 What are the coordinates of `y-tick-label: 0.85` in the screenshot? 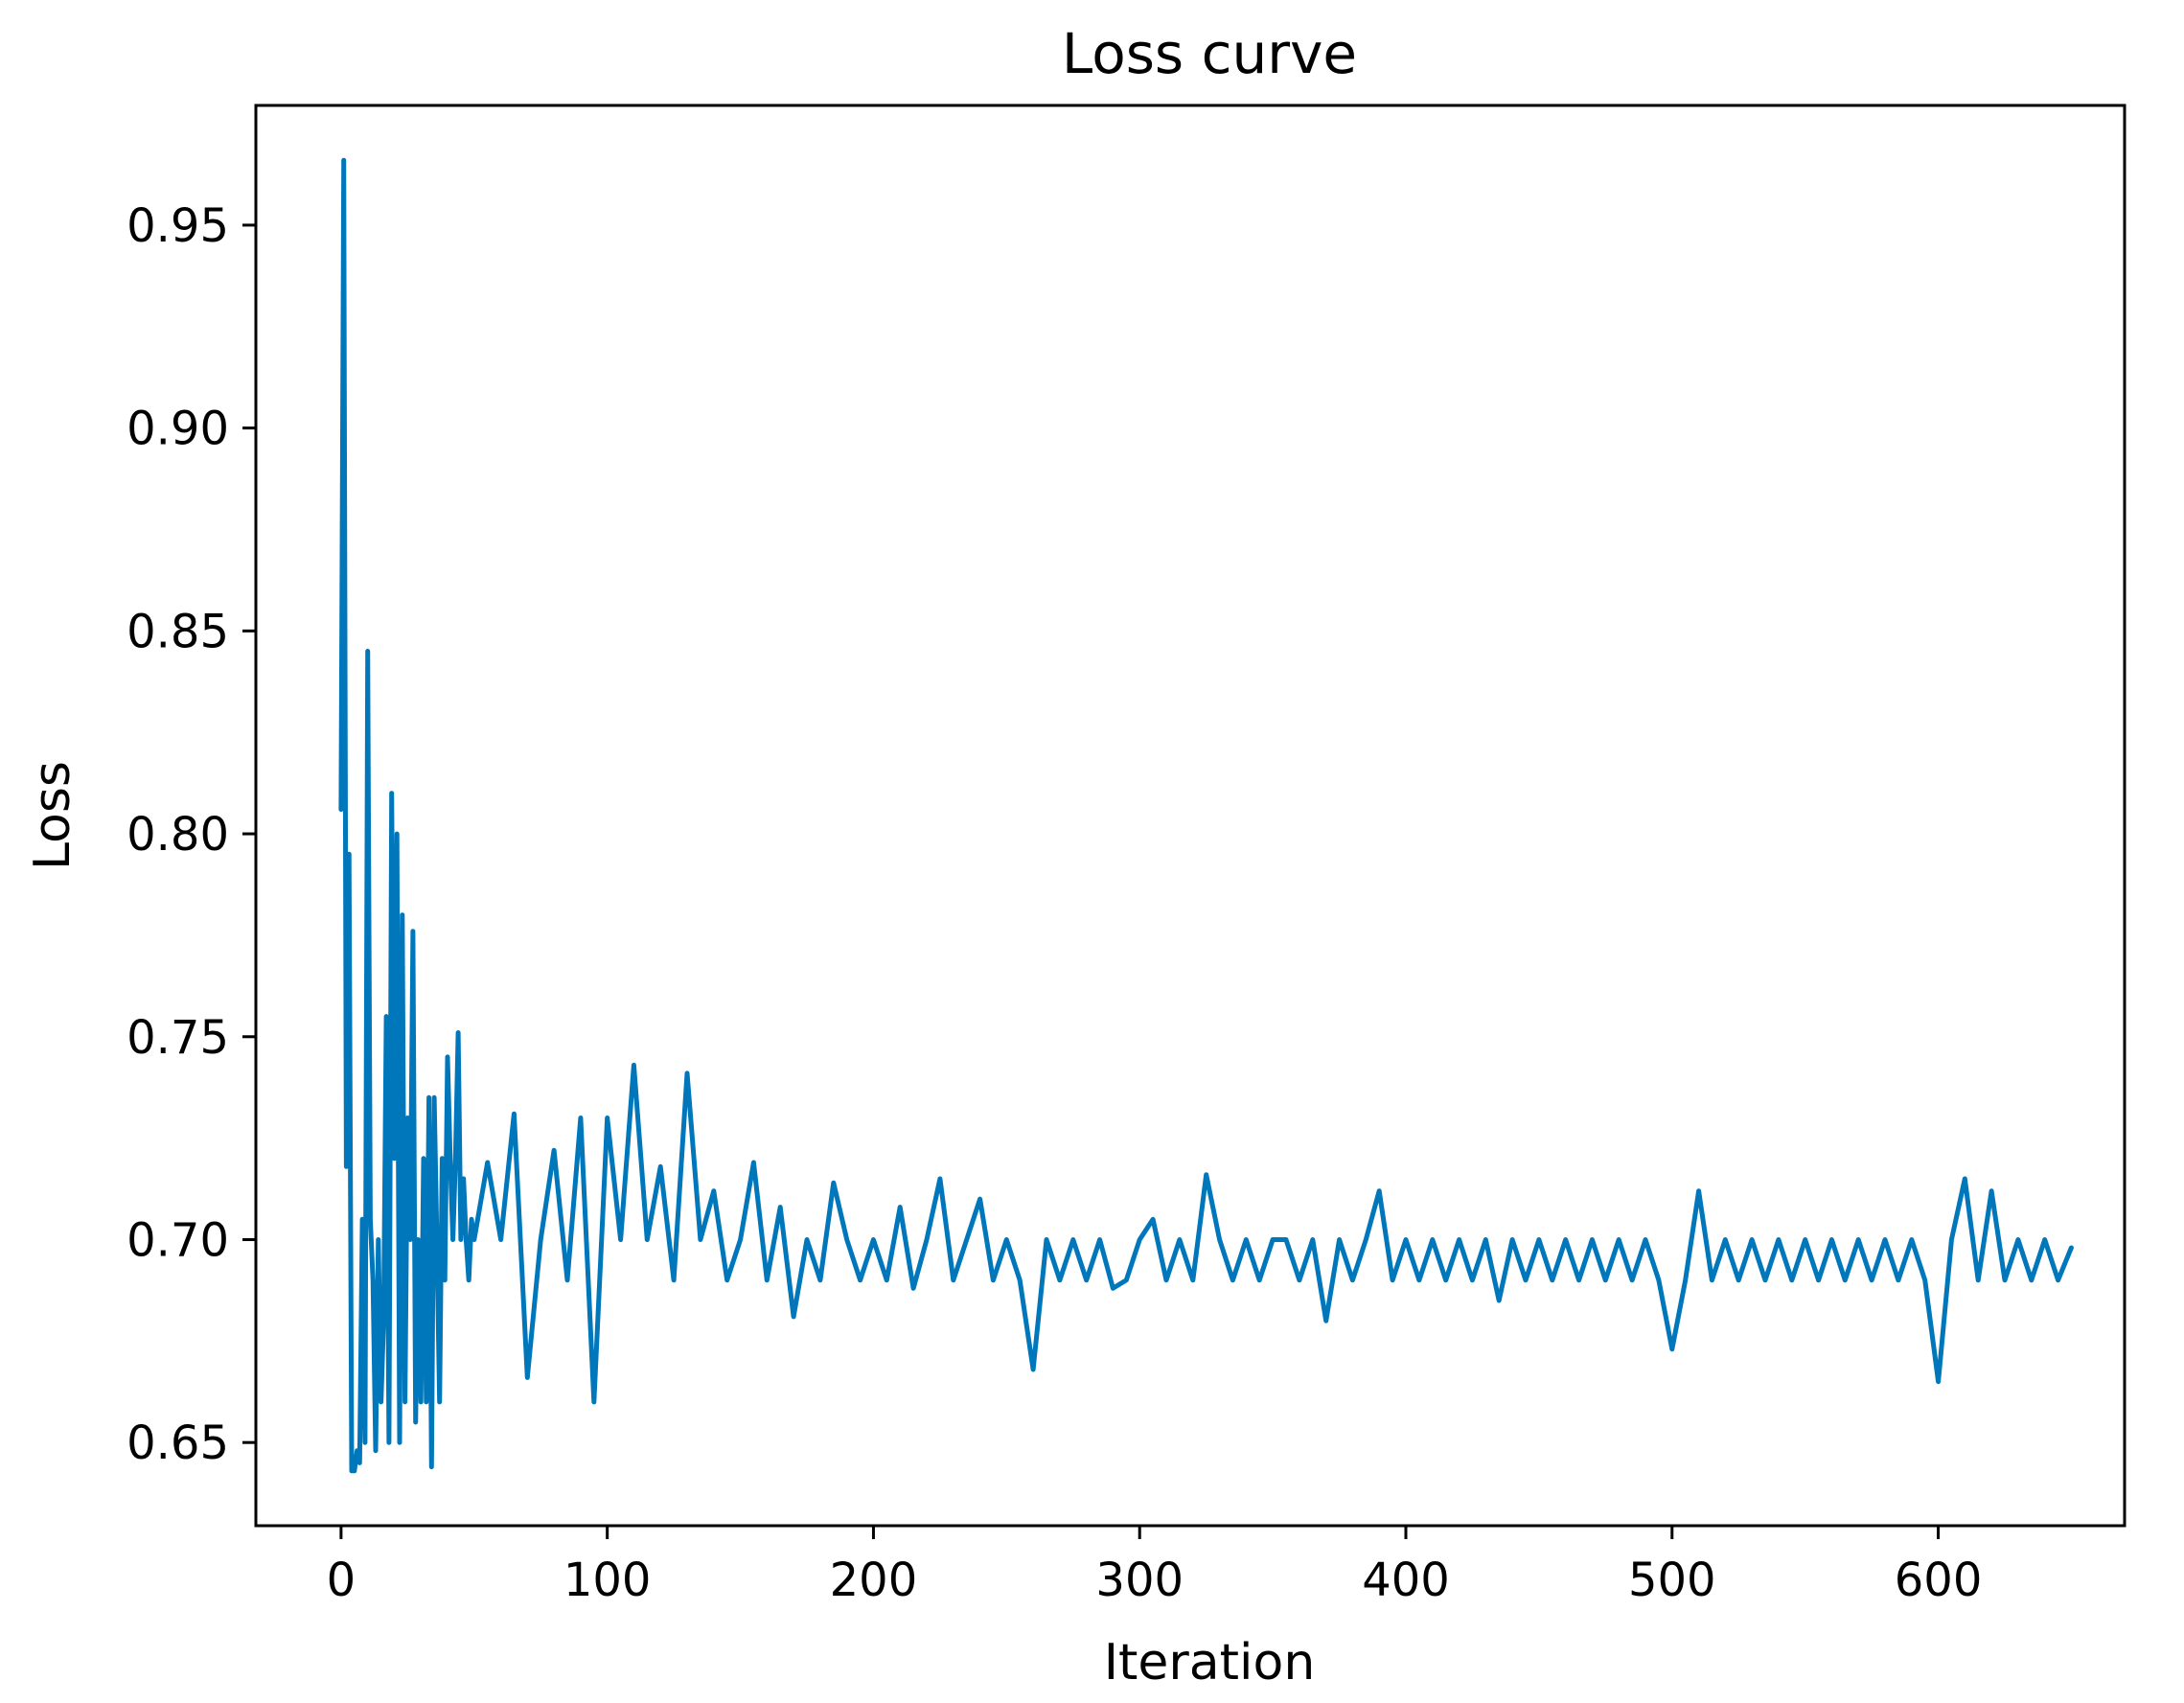 It's located at (178, 631).